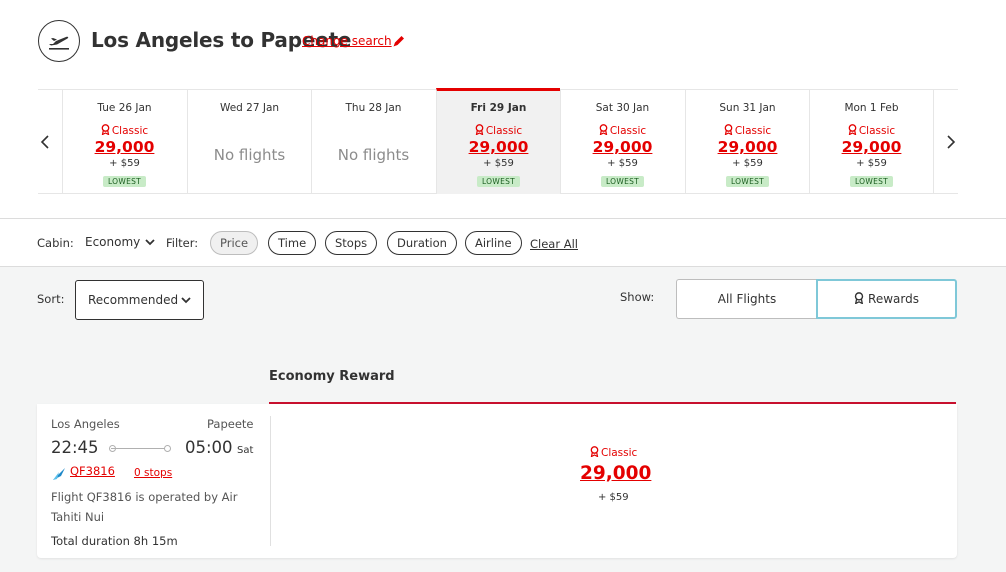 The image size is (1006, 572). Describe the element at coordinates (133, 300) in the screenshot. I see `sort-value: Recommended` at that location.